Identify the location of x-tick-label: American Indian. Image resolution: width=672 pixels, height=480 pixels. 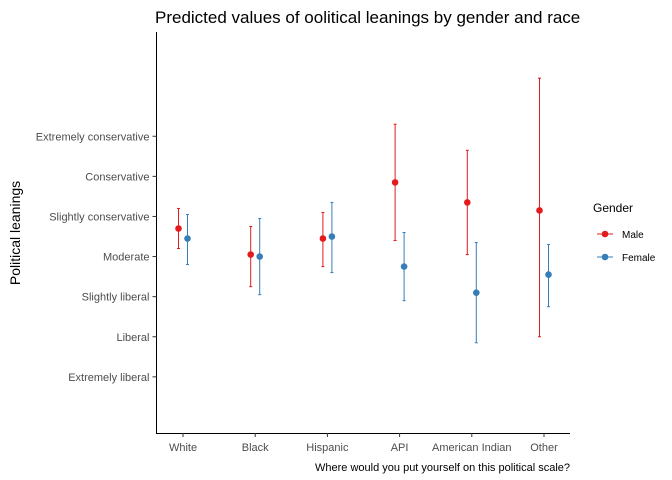
(472, 448).